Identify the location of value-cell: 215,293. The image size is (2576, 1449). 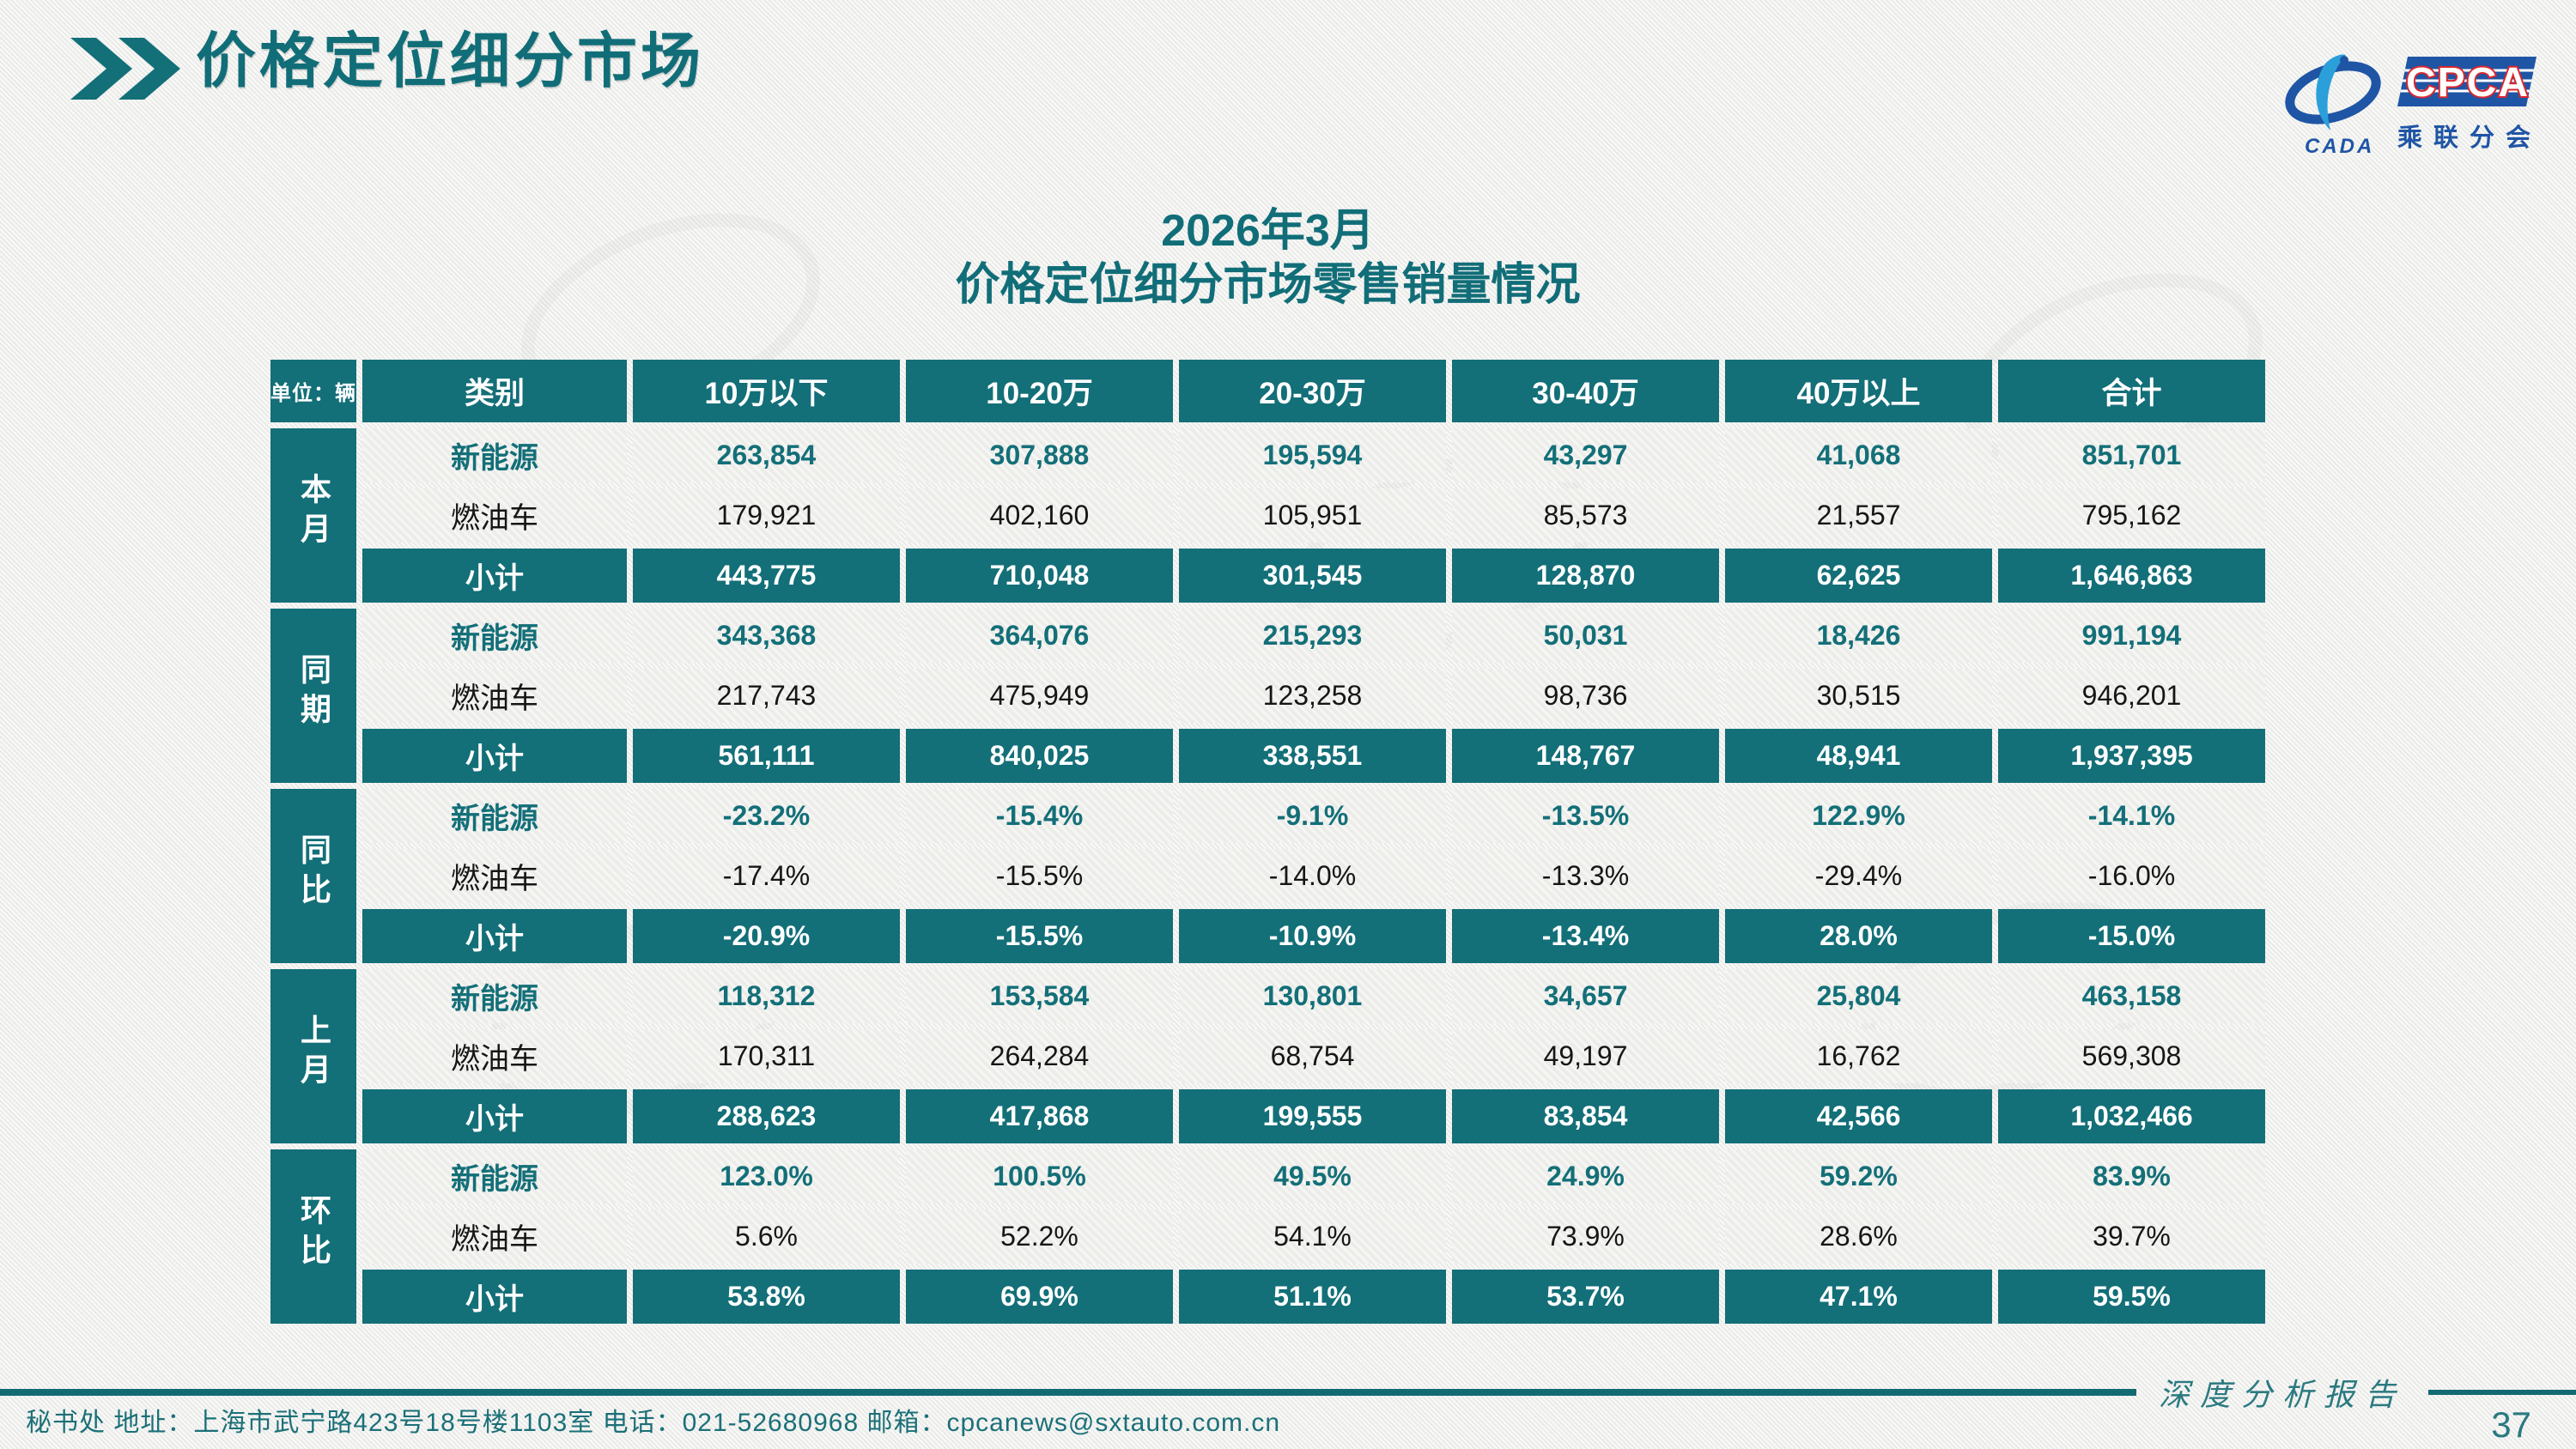
(1312, 636).